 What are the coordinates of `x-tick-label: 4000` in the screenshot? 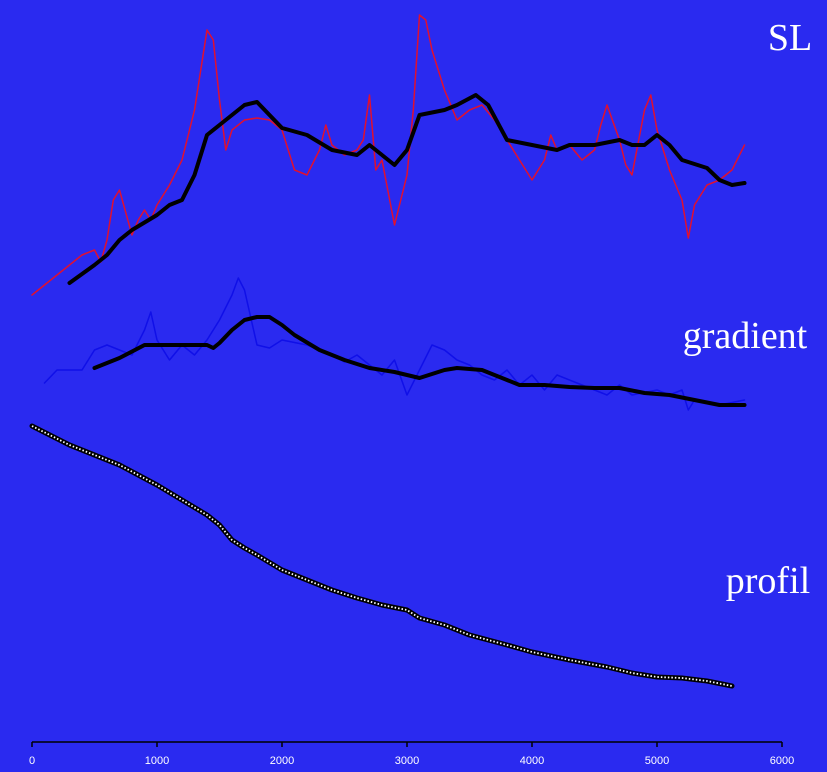 It's located at (532, 761).